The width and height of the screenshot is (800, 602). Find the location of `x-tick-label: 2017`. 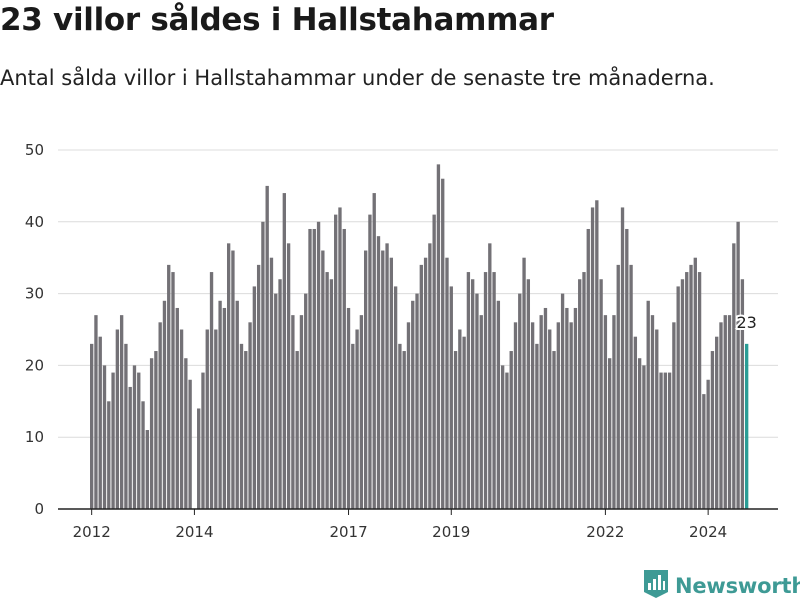

x-tick-label: 2017 is located at coordinates (348, 532).